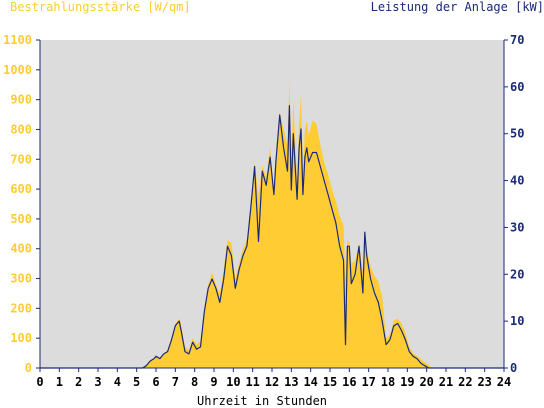 The width and height of the screenshot is (544, 408). What do you see at coordinates (175, 382) in the screenshot?
I see `x-tick-label: 7` at bounding box center [175, 382].